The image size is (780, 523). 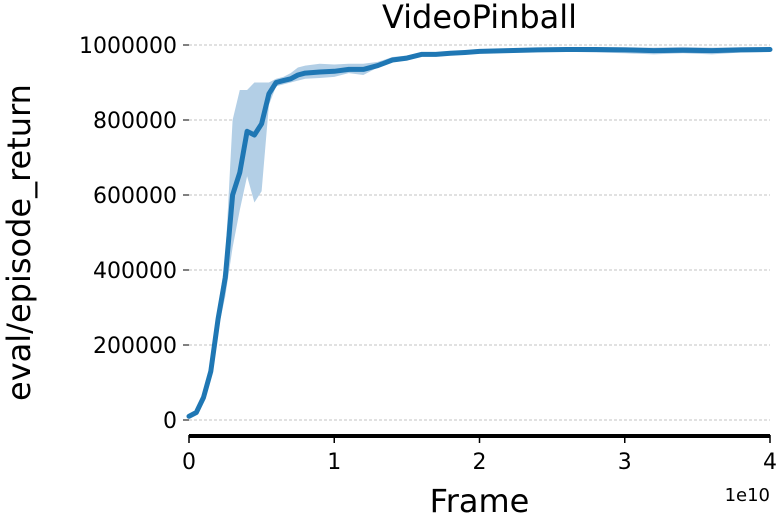 What do you see at coordinates (625, 462) in the screenshot?
I see `x-tick-label: 3` at bounding box center [625, 462].